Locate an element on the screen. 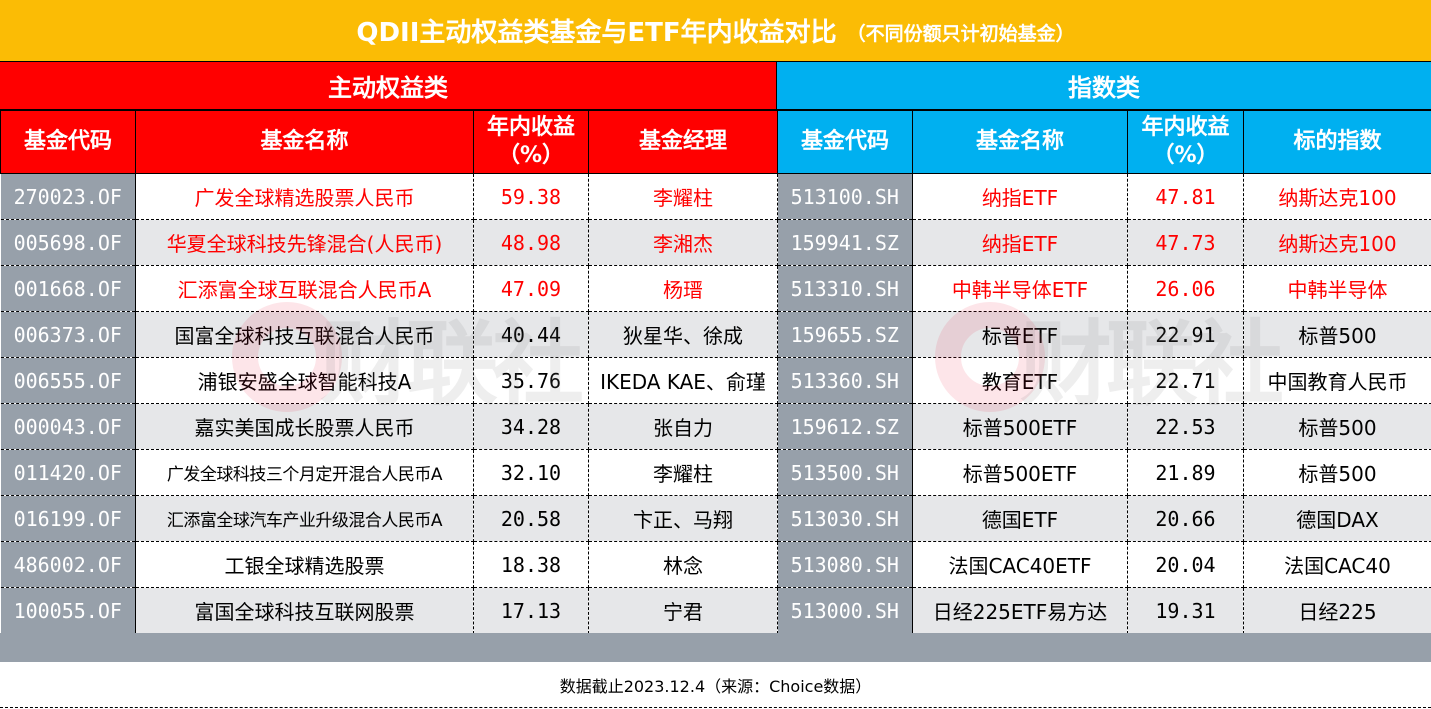 The width and height of the screenshot is (1431, 709). table-row: 016199.OF 汇添富全球汽车产业升级混合人民币A 20.58 卞正、马翔 is located at coordinates (389, 518).